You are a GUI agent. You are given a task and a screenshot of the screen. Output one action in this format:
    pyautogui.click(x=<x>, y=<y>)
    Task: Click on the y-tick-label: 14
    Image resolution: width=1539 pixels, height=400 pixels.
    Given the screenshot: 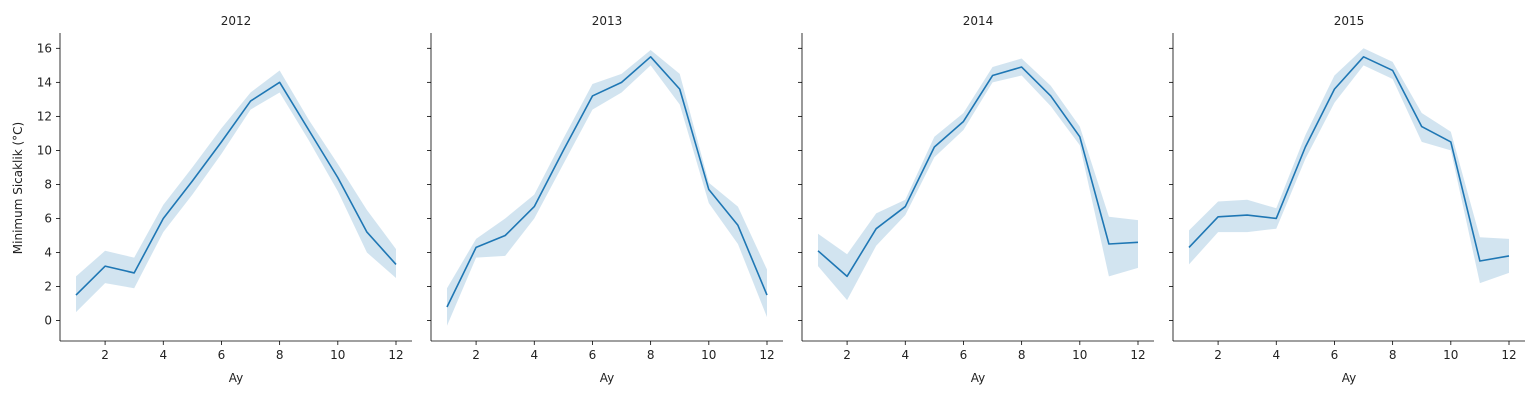 What is the action you would take?
    pyautogui.click(x=44, y=82)
    